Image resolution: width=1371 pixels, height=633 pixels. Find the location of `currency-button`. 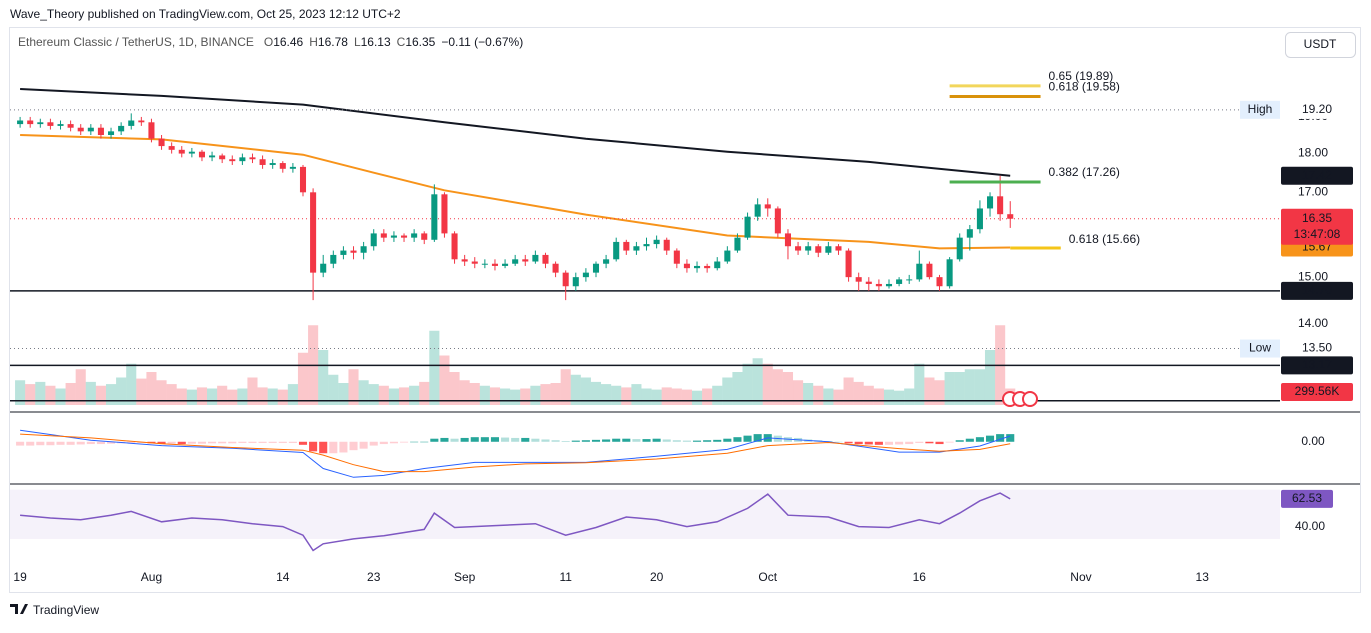

currency-button is located at coordinates (1320, 45).